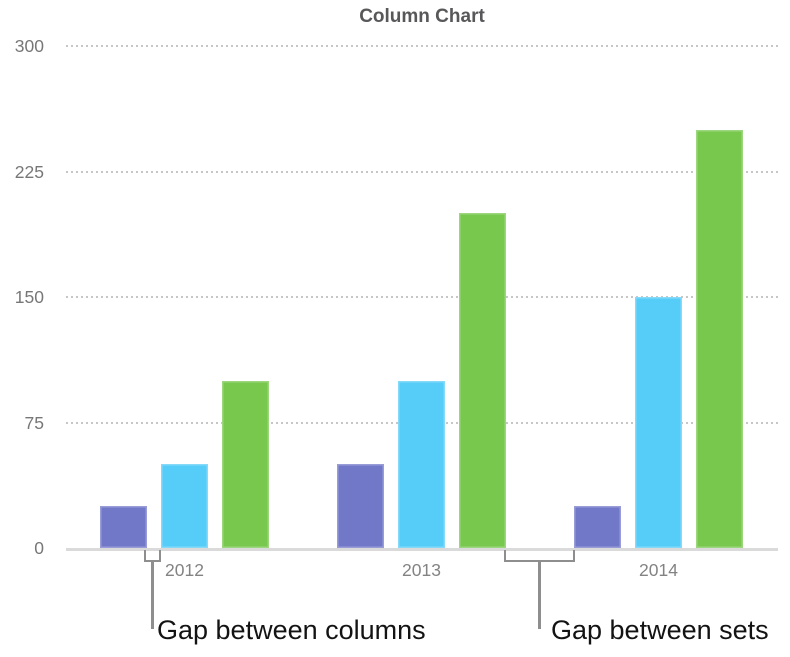  Describe the element at coordinates (184, 506) in the screenshot. I see `bar-blue-series-2012` at that location.